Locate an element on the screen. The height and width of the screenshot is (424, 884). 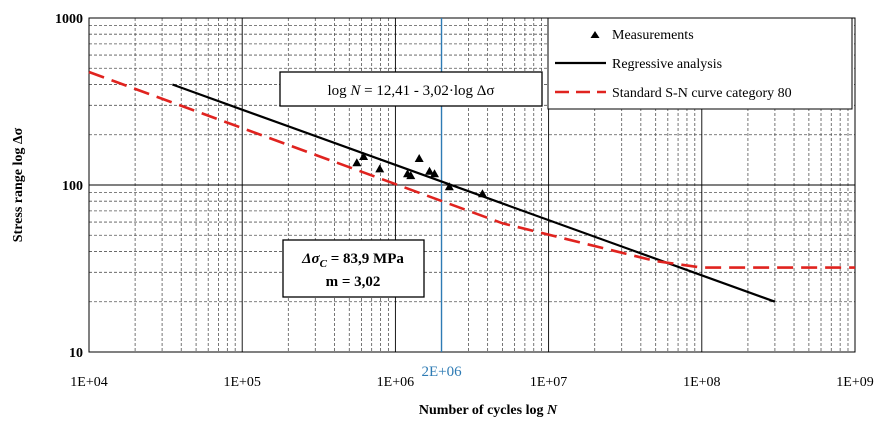
equation-var: N is located at coordinates (355, 91).